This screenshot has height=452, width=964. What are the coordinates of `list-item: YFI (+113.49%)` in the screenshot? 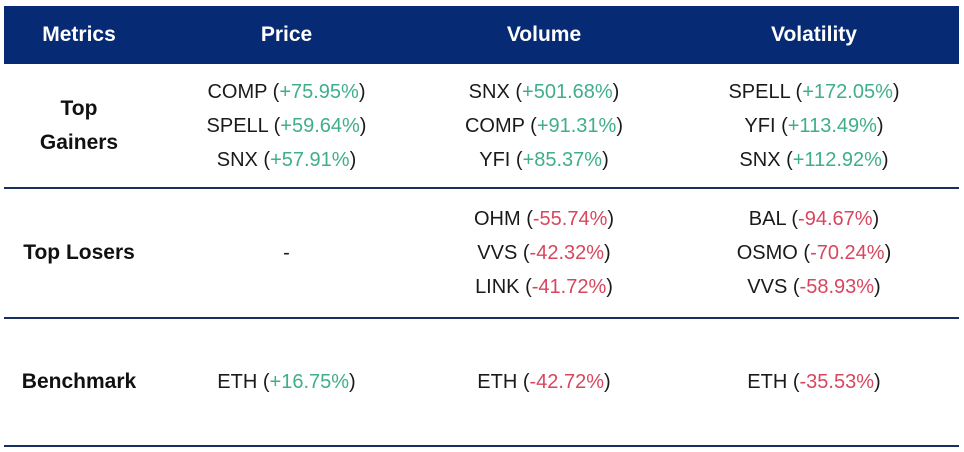 It's located at (814, 125).